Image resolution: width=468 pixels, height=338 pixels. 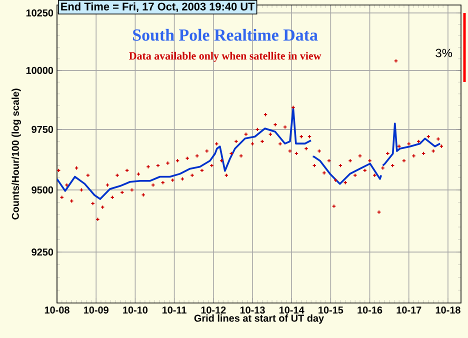 What do you see at coordinates (252, 310) in the screenshot?
I see `x-tick-label: 10-13` at bounding box center [252, 310].